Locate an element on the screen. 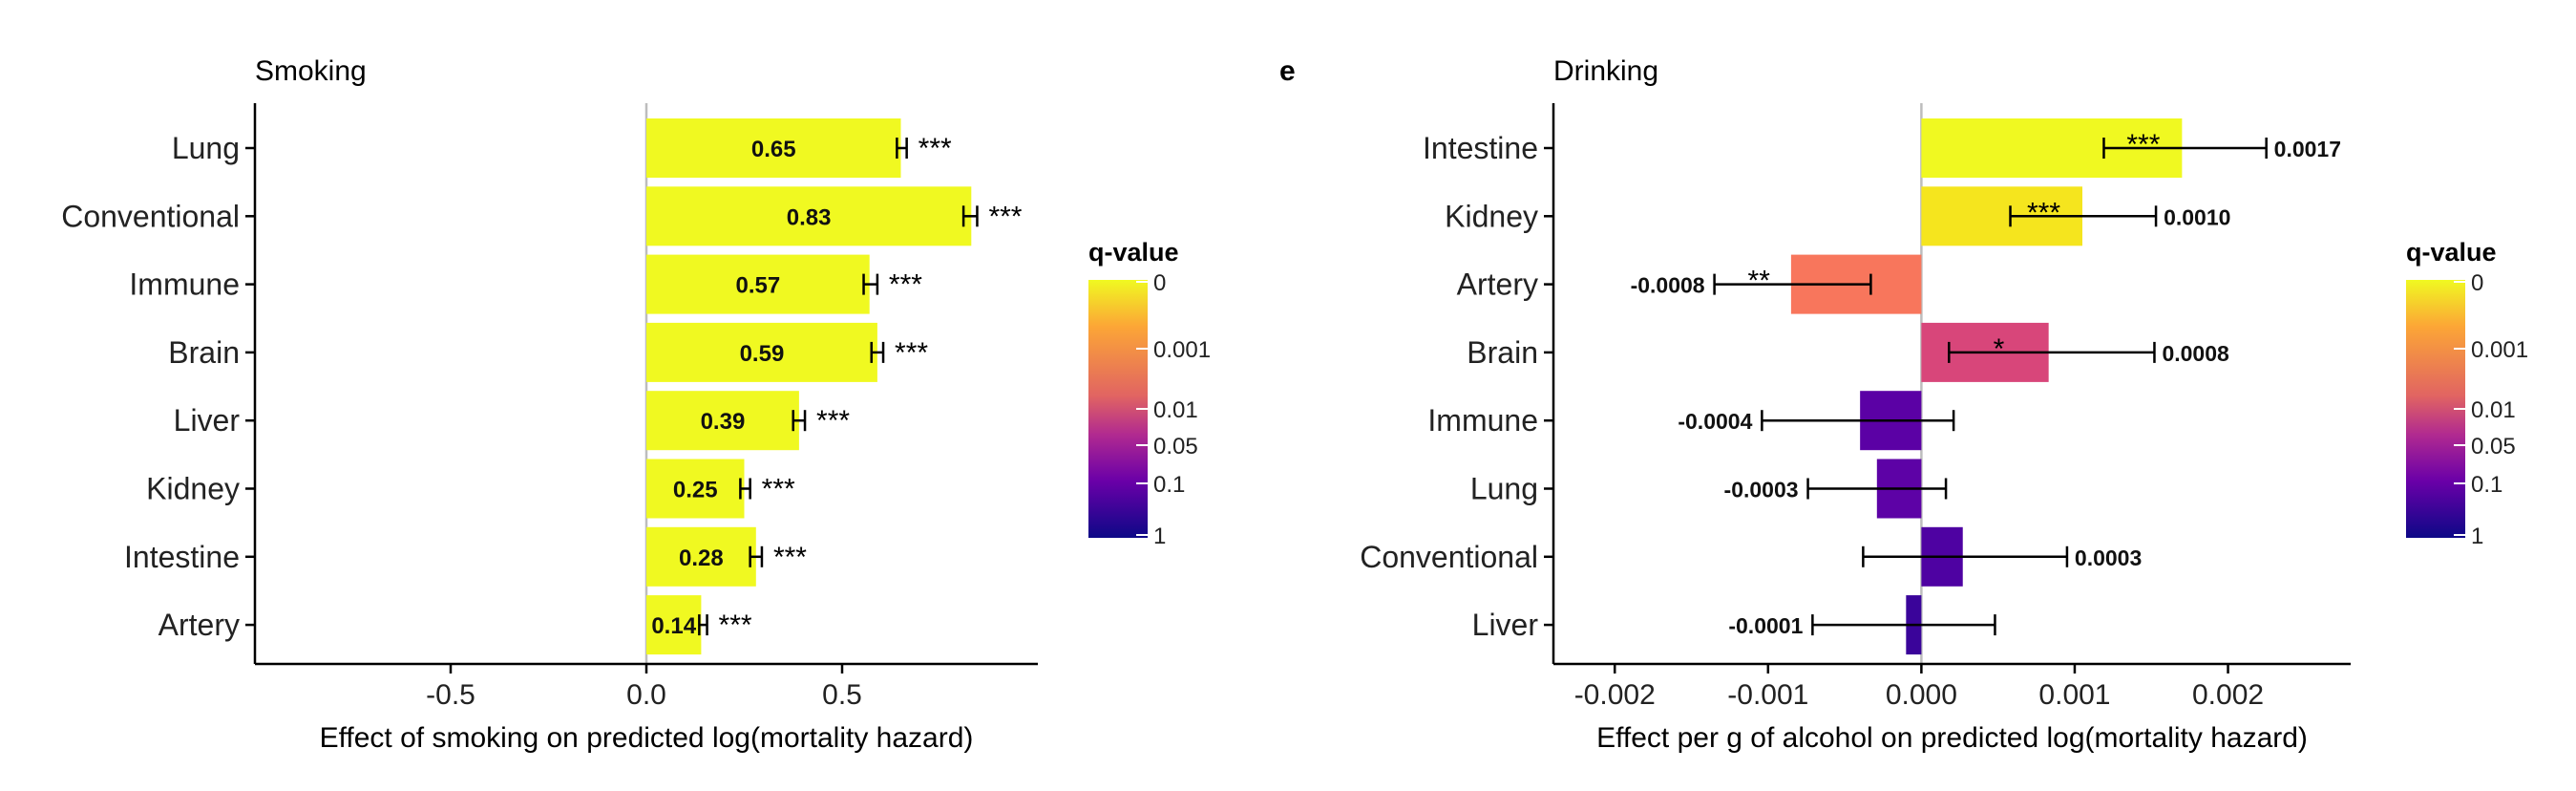  value-label: 0.57 is located at coordinates (757, 286).